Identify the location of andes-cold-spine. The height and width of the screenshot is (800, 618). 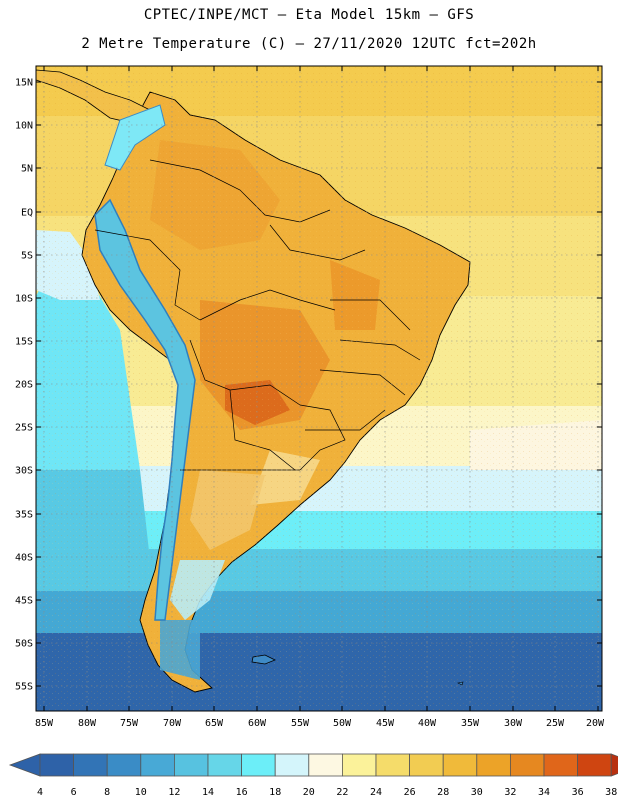
(145, 409).